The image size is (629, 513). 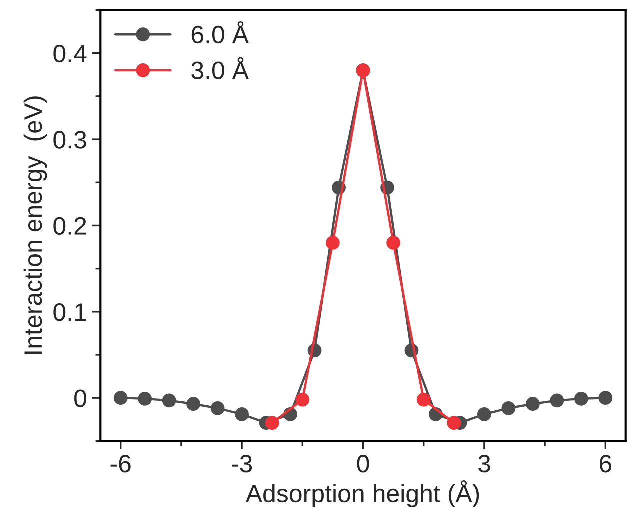 What do you see at coordinates (220, 68) in the screenshot?
I see `legend-label: 3.0 Å` at bounding box center [220, 68].